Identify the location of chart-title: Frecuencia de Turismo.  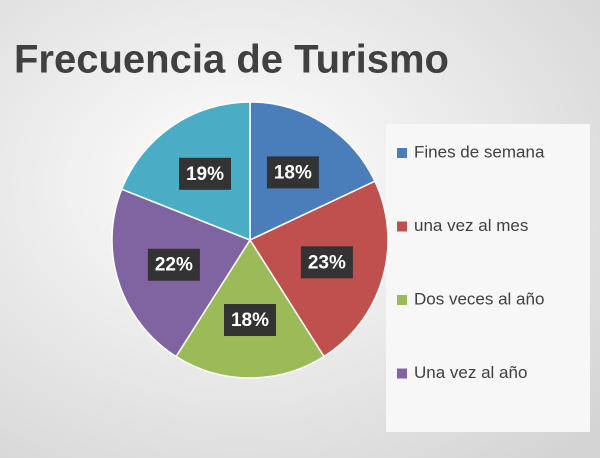
(231, 60).